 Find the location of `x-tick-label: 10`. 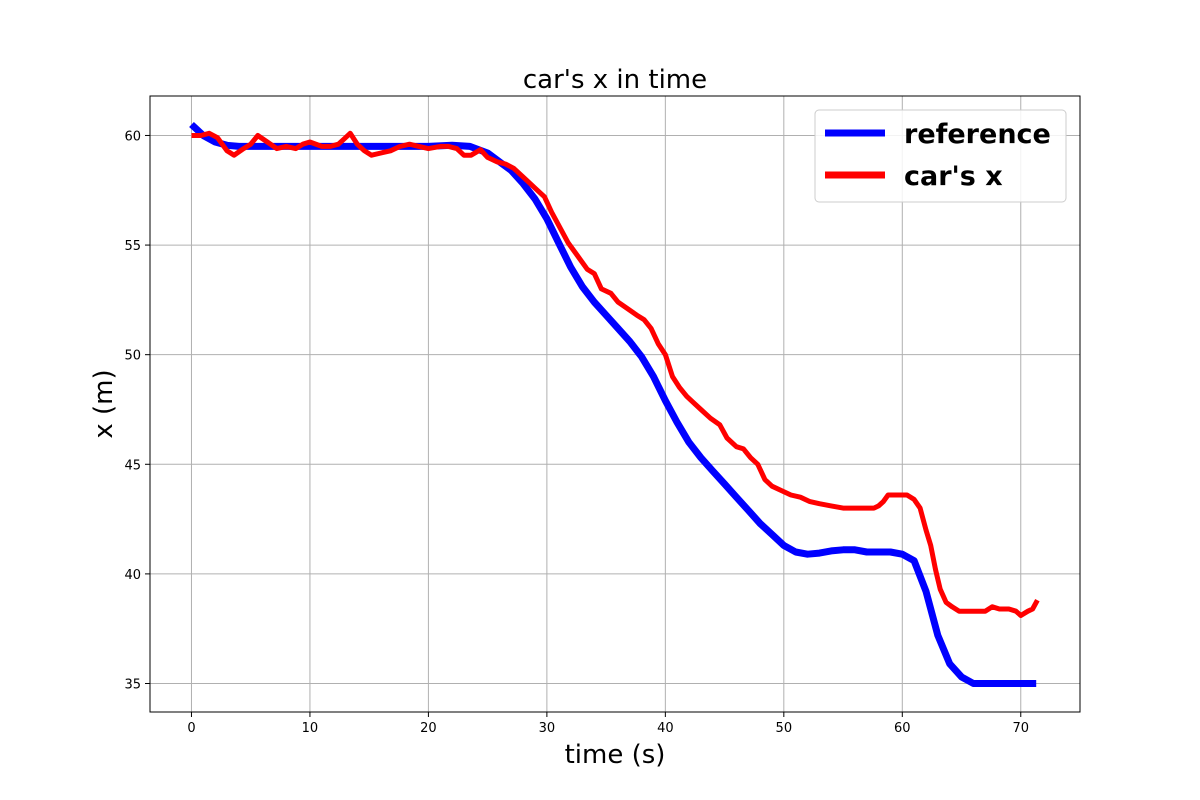

x-tick-label: 10 is located at coordinates (310, 728).